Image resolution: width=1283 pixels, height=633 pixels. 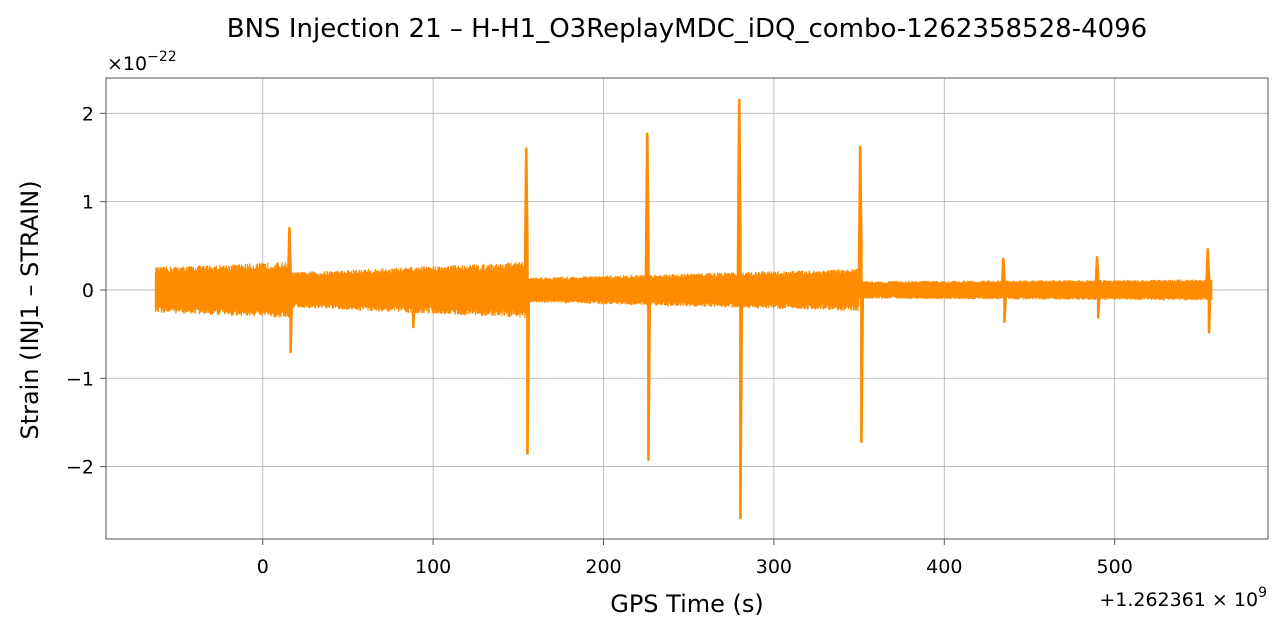 What do you see at coordinates (80, 468) in the screenshot?
I see `y-tick-label: −2` at bounding box center [80, 468].